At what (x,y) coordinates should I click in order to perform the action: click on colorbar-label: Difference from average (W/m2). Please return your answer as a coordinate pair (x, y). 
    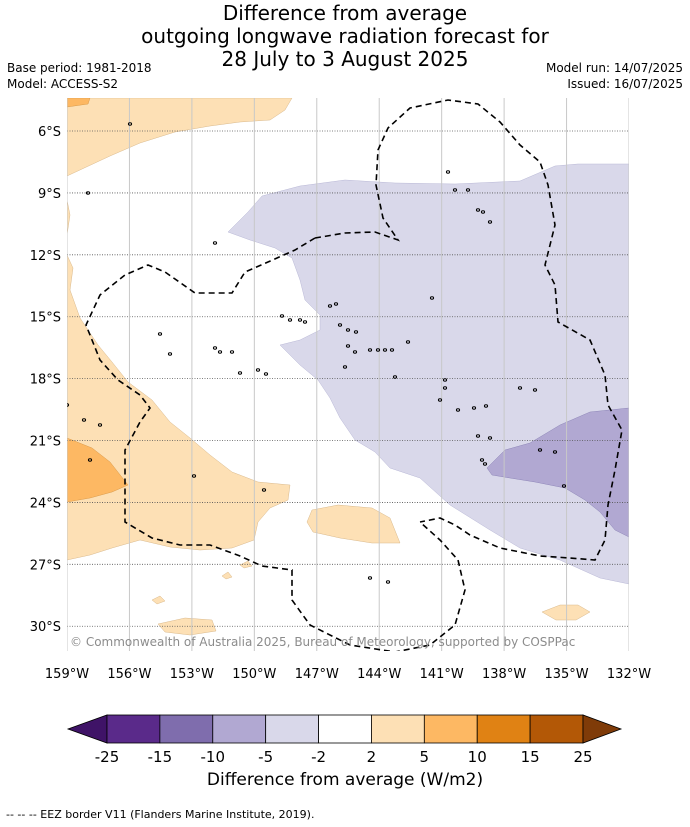
    Looking at the image, I should click on (345, 780).